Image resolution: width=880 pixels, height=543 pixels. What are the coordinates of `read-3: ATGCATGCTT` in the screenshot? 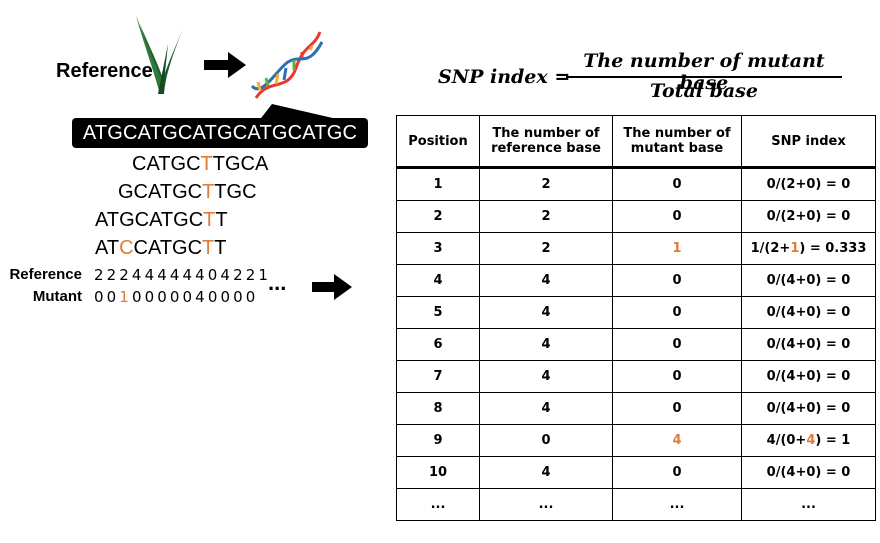 It's located at (161, 220).